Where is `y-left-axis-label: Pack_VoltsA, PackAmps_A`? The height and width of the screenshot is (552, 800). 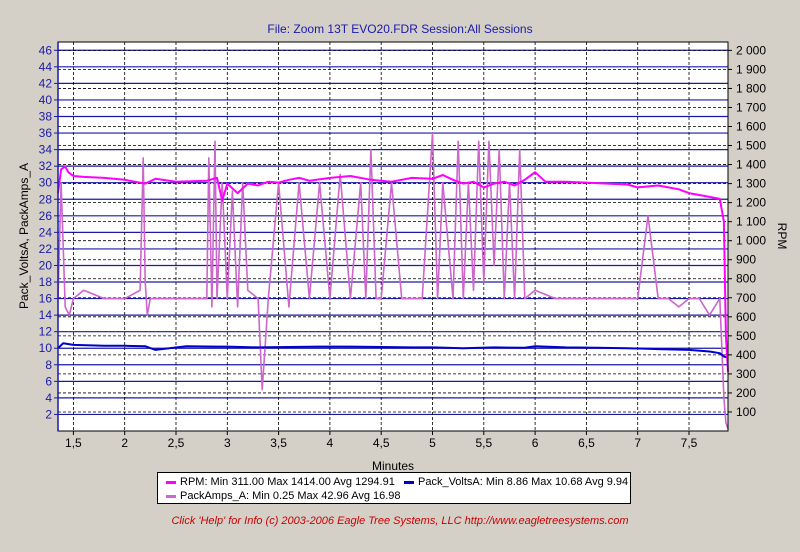
y-left-axis-label: Pack_VoltsA, PackAmps_A is located at coordinates (24, 236).